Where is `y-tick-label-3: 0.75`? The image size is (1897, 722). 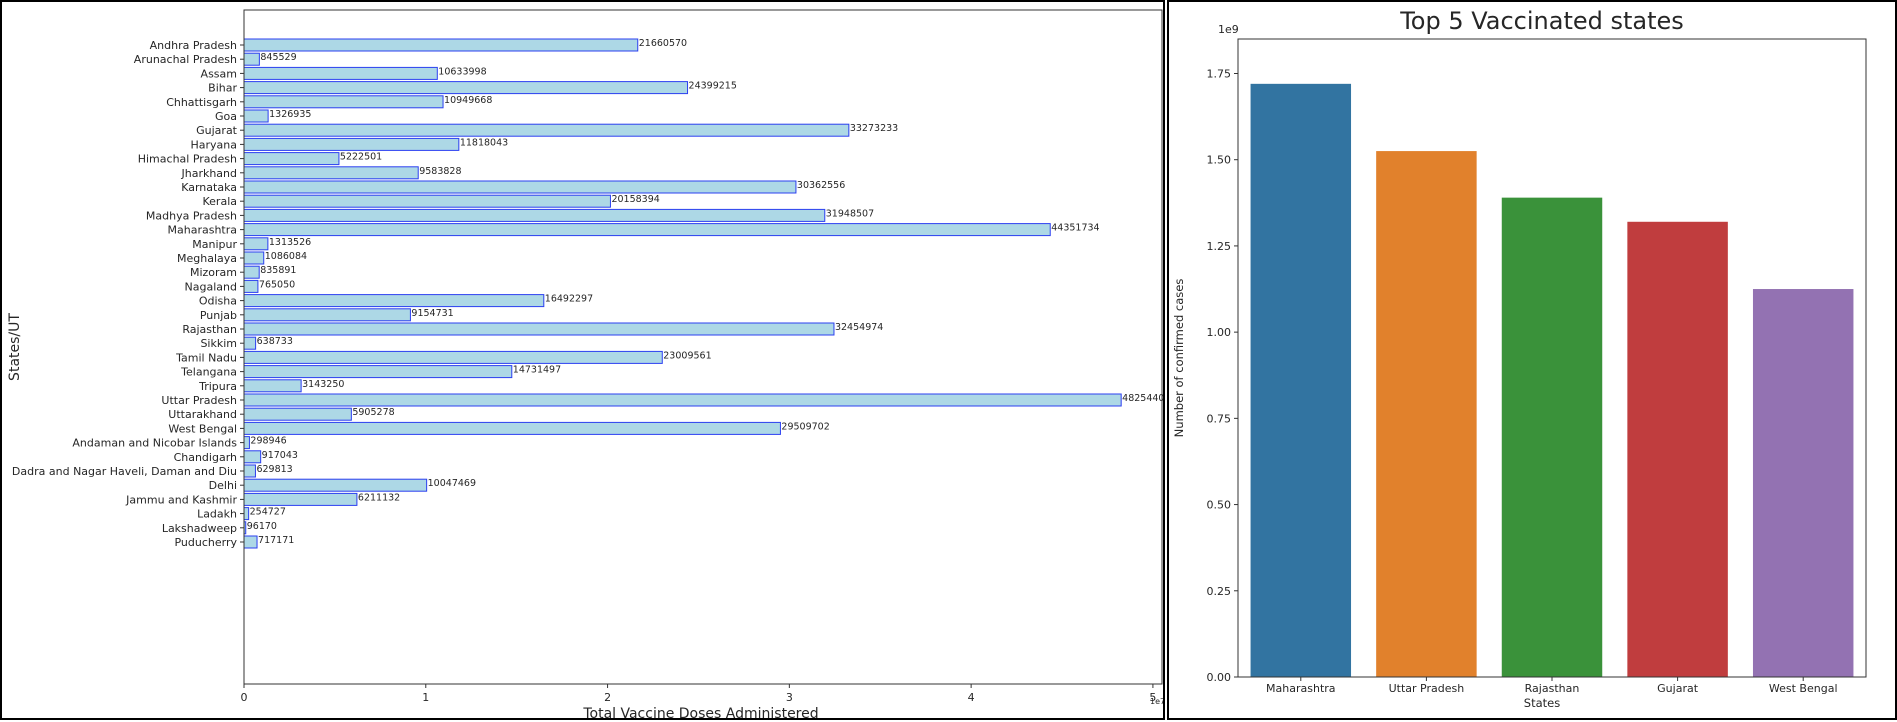 y-tick-label-3: 0.75 is located at coordinates (1219, 418).